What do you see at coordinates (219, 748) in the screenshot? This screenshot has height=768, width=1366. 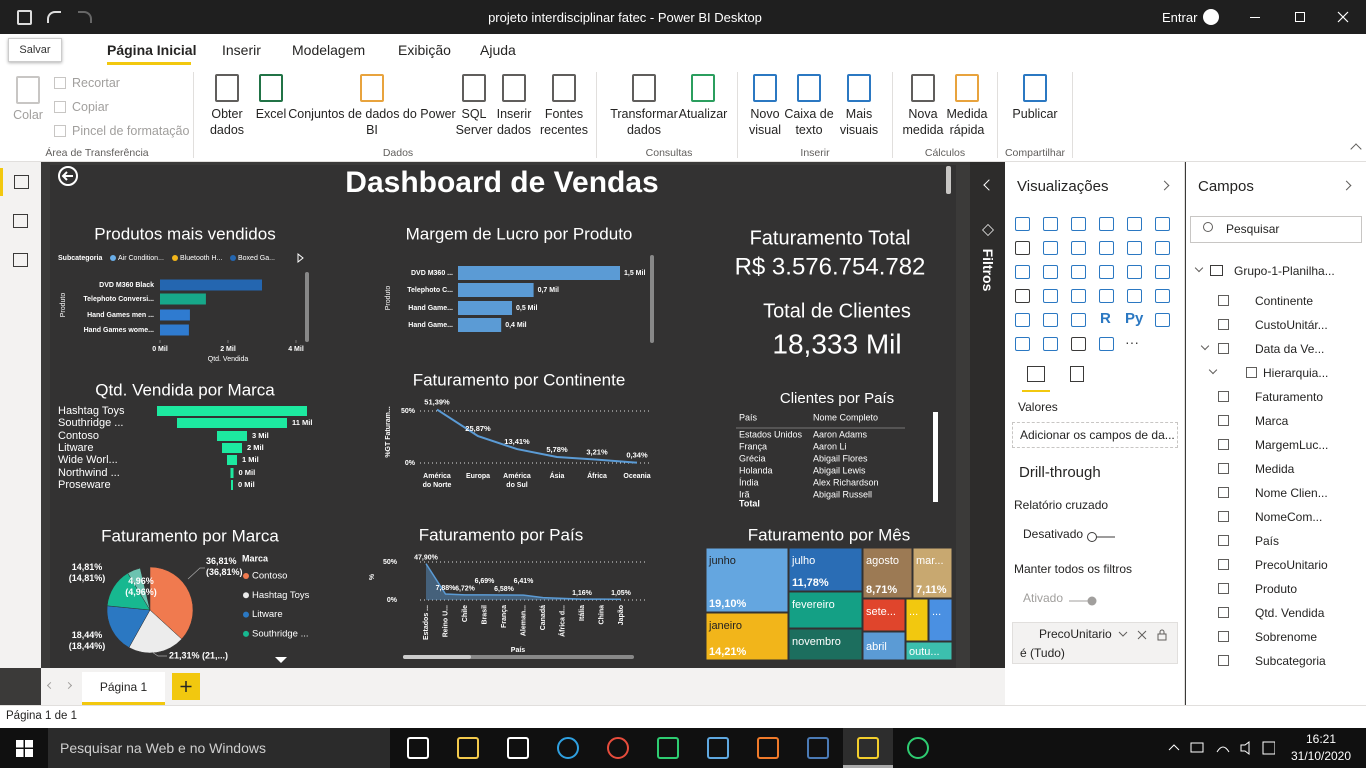 I see `taskbar-search` at bounding box center [219, 748].